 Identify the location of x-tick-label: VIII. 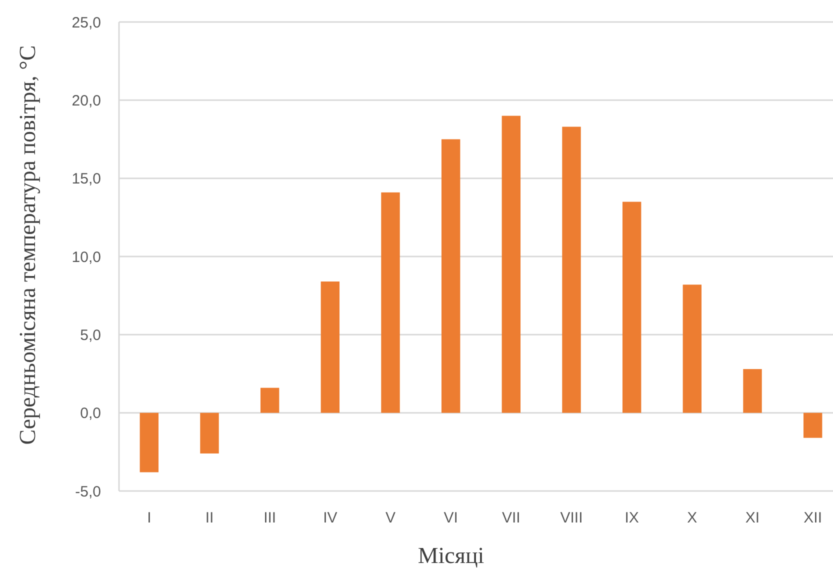
(571, 517).